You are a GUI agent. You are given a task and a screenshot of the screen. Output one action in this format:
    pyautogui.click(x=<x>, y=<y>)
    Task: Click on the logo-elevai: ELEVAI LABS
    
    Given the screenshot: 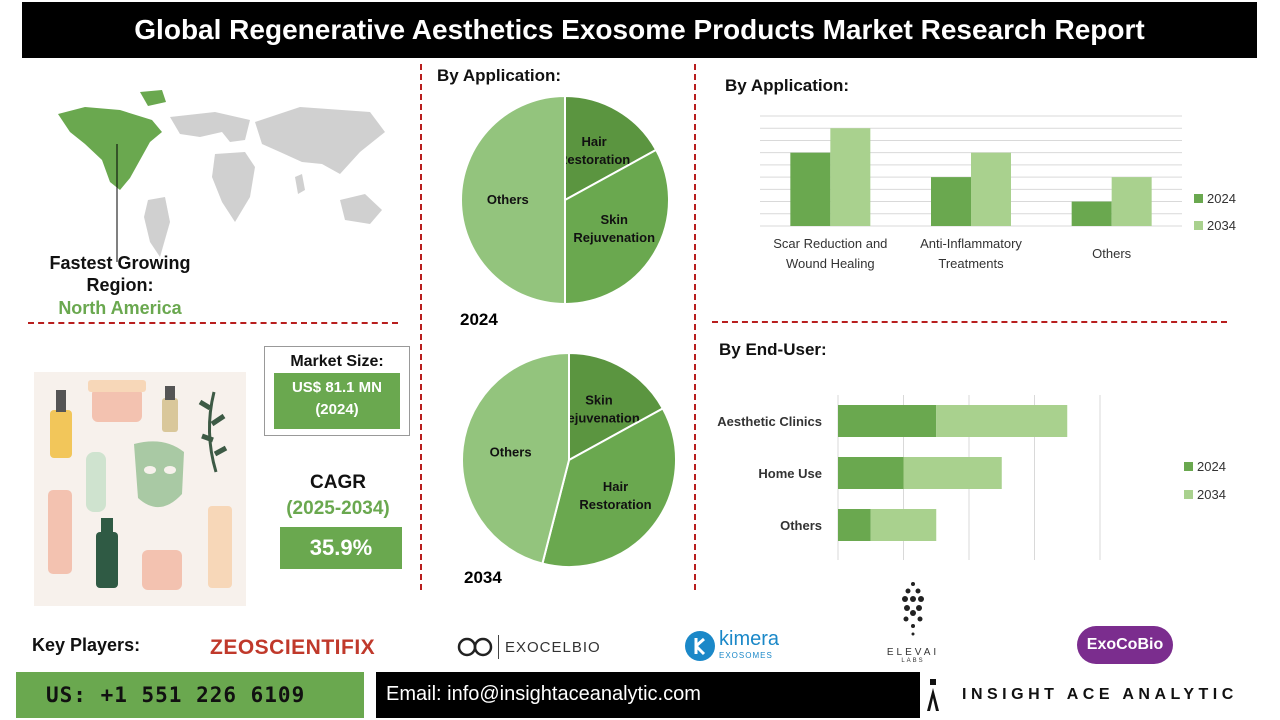 What is the action you would take?
    pyautogui.click(x=913, y=621)
    